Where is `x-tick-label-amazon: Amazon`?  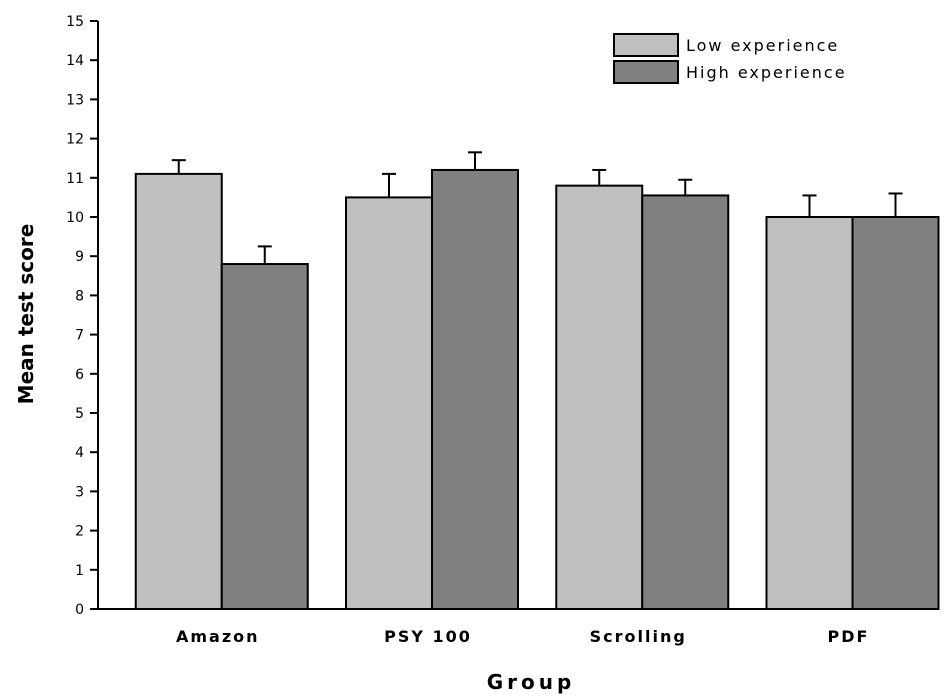 x-tick-label-amazon: Amazon is located at coordinates (218, 636).